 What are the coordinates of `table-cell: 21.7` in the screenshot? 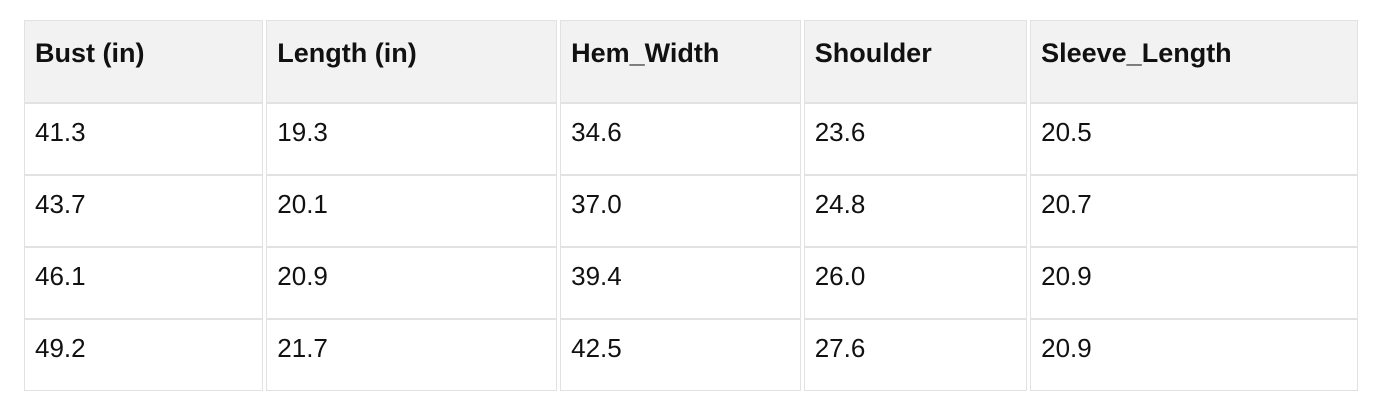 It's located at (412, 355).